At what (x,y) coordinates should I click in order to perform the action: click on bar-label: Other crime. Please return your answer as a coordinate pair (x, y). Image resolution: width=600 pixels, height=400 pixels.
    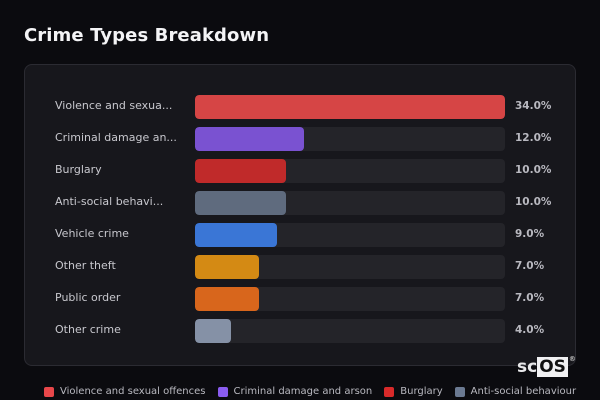
    Looking at the image, I should click on (88, 329).